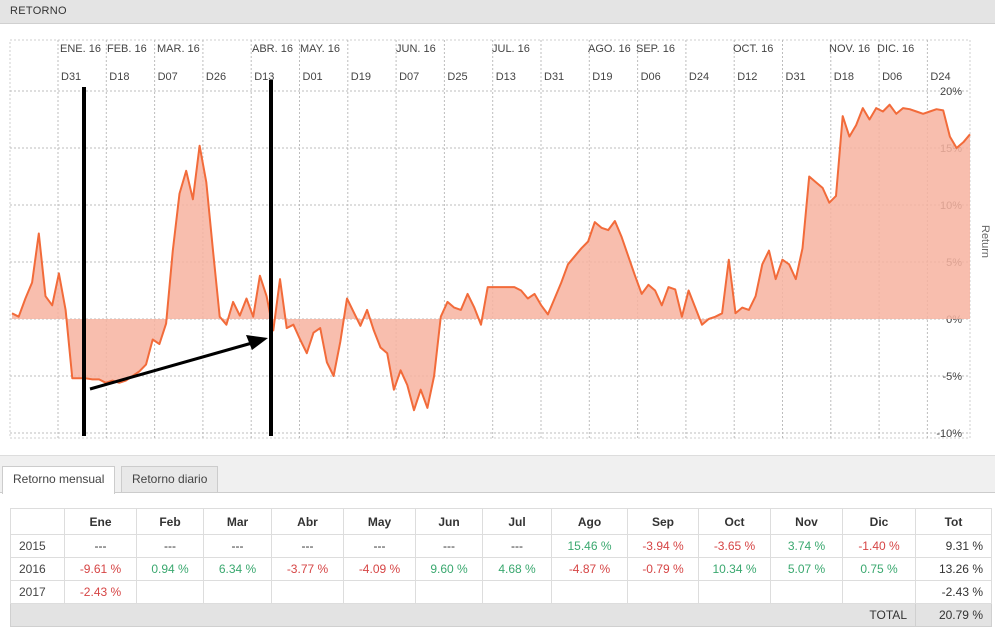  I want to click on month-return-cell: 9.60 %, so click(449, 569).